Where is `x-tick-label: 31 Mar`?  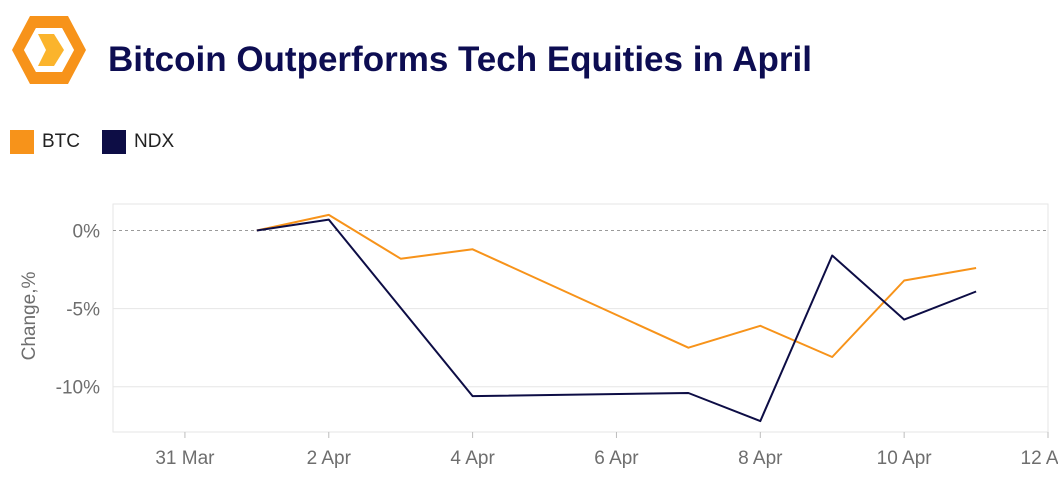 x-tick-label: 31 Mar is located at coordinates (185, 458).